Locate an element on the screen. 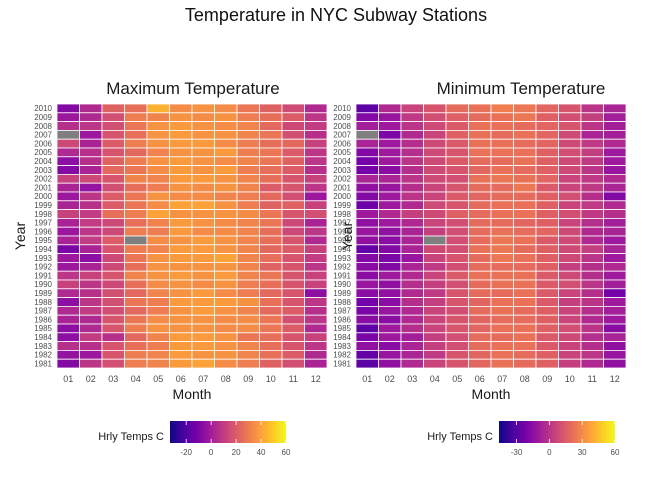  y-tick-label: 1990 is located at coordinates (342, 284).